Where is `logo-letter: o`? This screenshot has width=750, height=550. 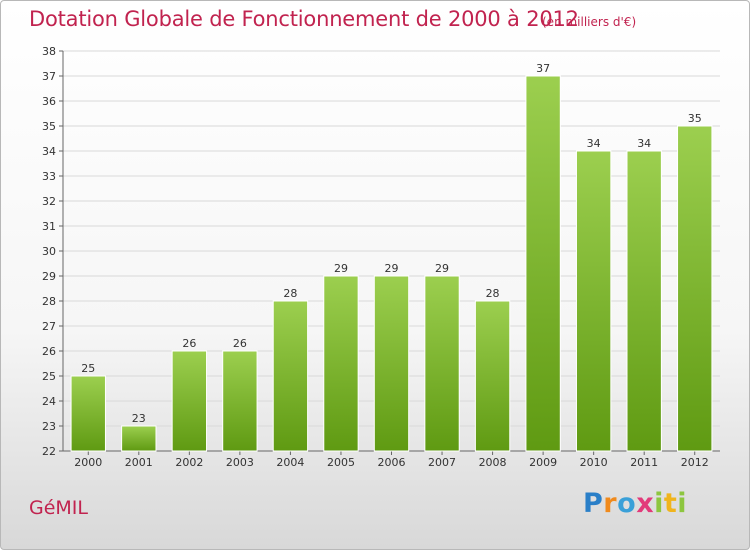 logo-letter: o is located at coordinates (627, 503).